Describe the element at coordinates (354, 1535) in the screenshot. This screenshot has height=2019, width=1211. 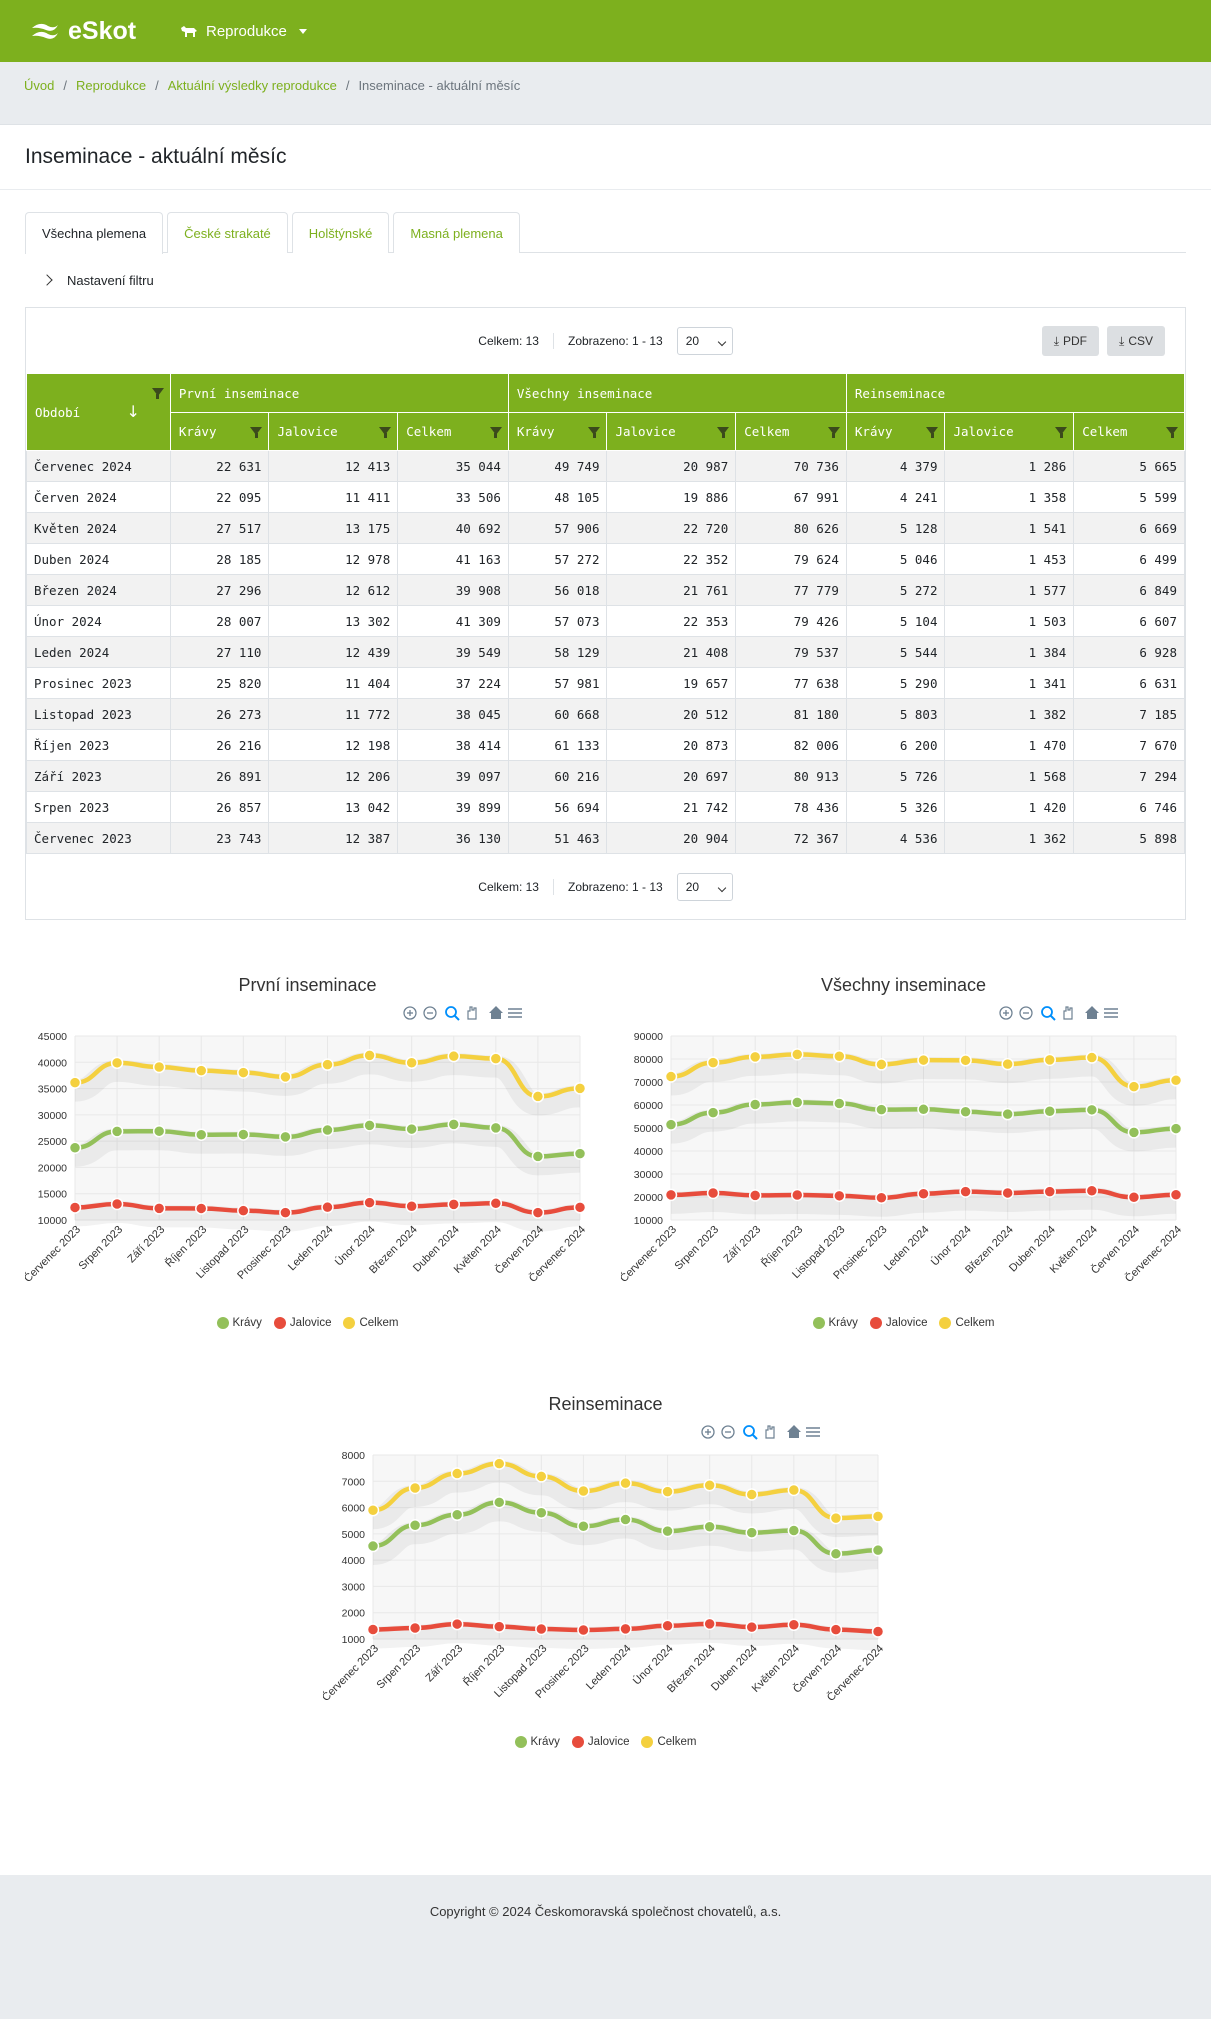
I see `y-tick-label: 5000` at that location.